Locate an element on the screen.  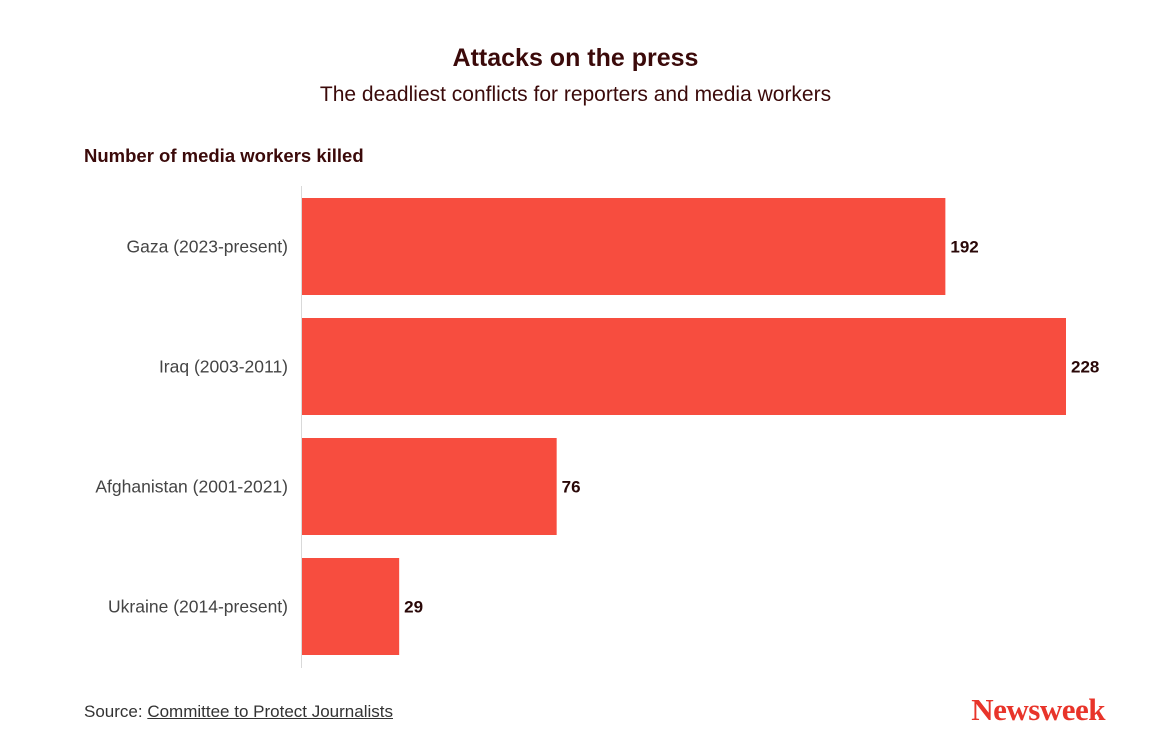
value-label: 228 is located at coordinates (1085, 367).